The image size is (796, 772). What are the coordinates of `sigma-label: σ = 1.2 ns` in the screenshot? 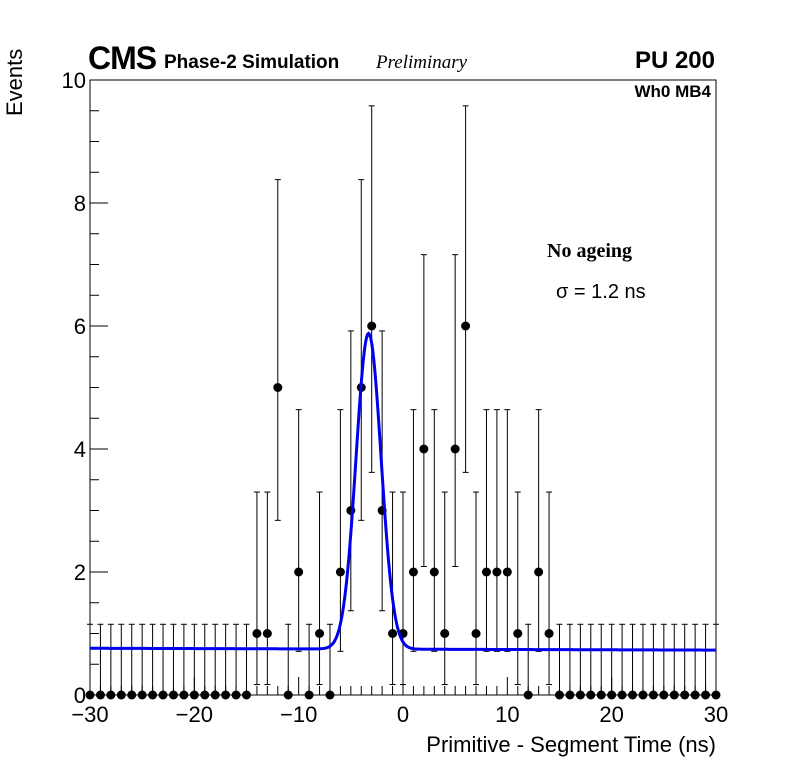 It's located at (601, 292).